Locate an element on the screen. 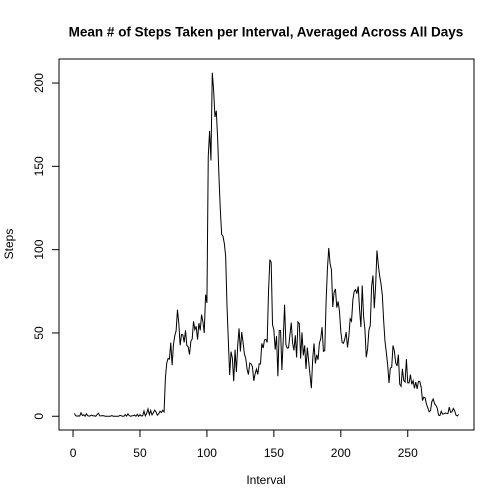 The width and height of the screenshot is (504, 504). y-axis-label: Steps is located at coordinates (9, 244).